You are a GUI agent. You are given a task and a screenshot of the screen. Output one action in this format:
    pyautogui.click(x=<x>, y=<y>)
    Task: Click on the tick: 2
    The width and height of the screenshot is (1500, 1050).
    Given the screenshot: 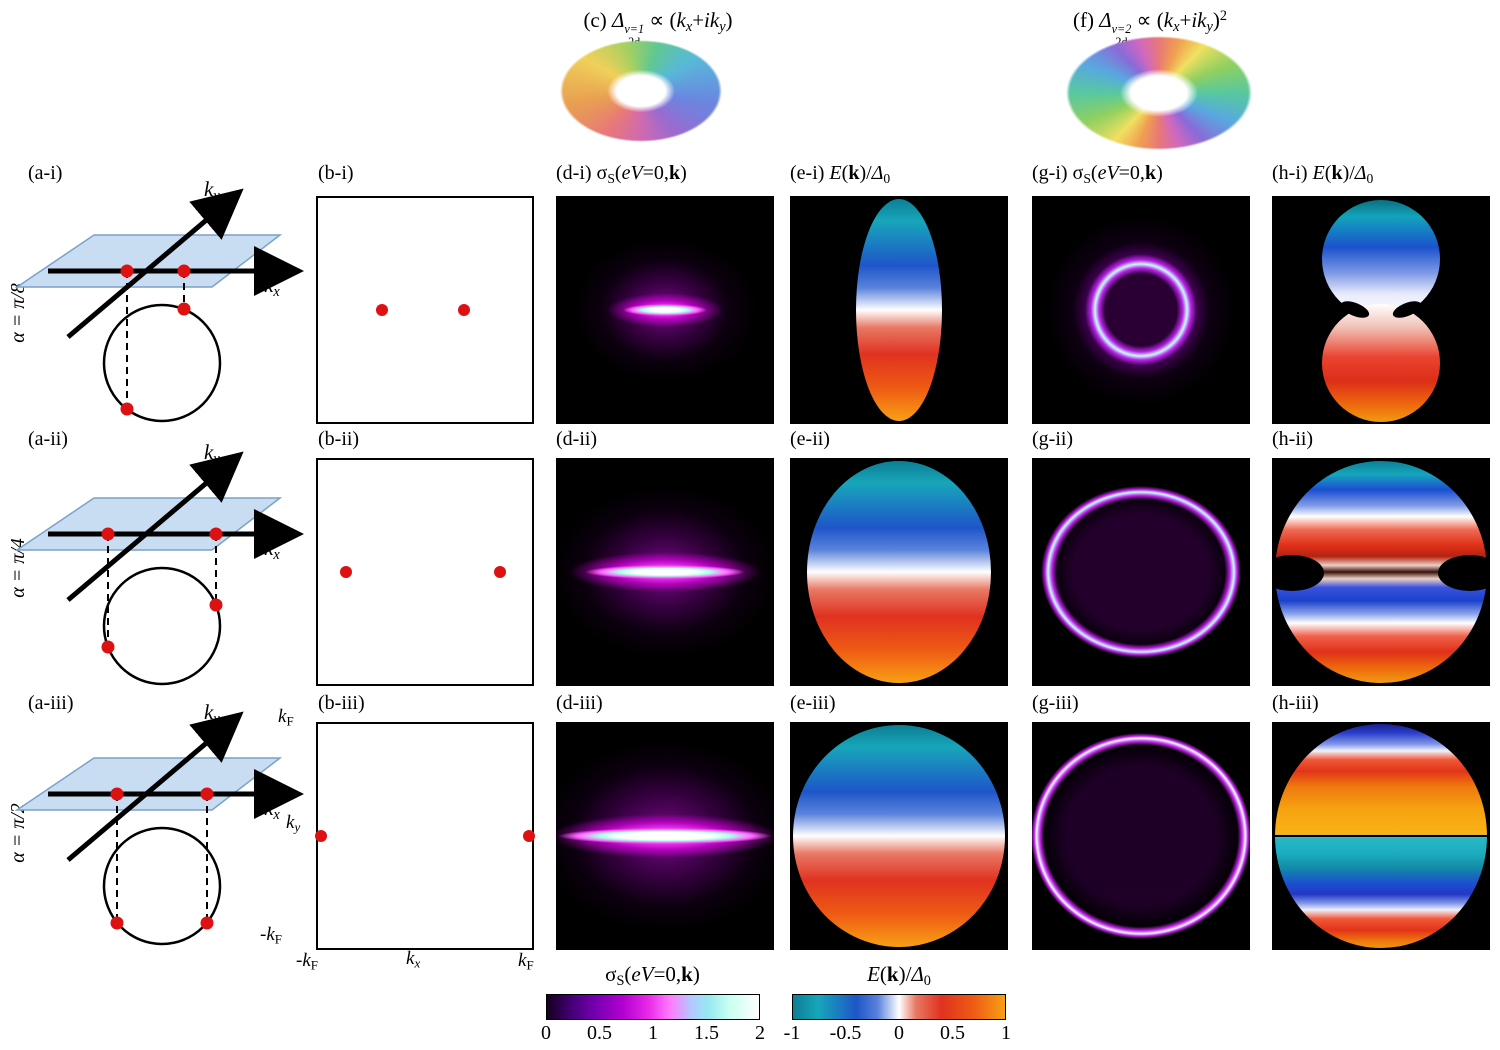 What is the action you would take?
    pyautogui.click(x=760, y=1033)
    